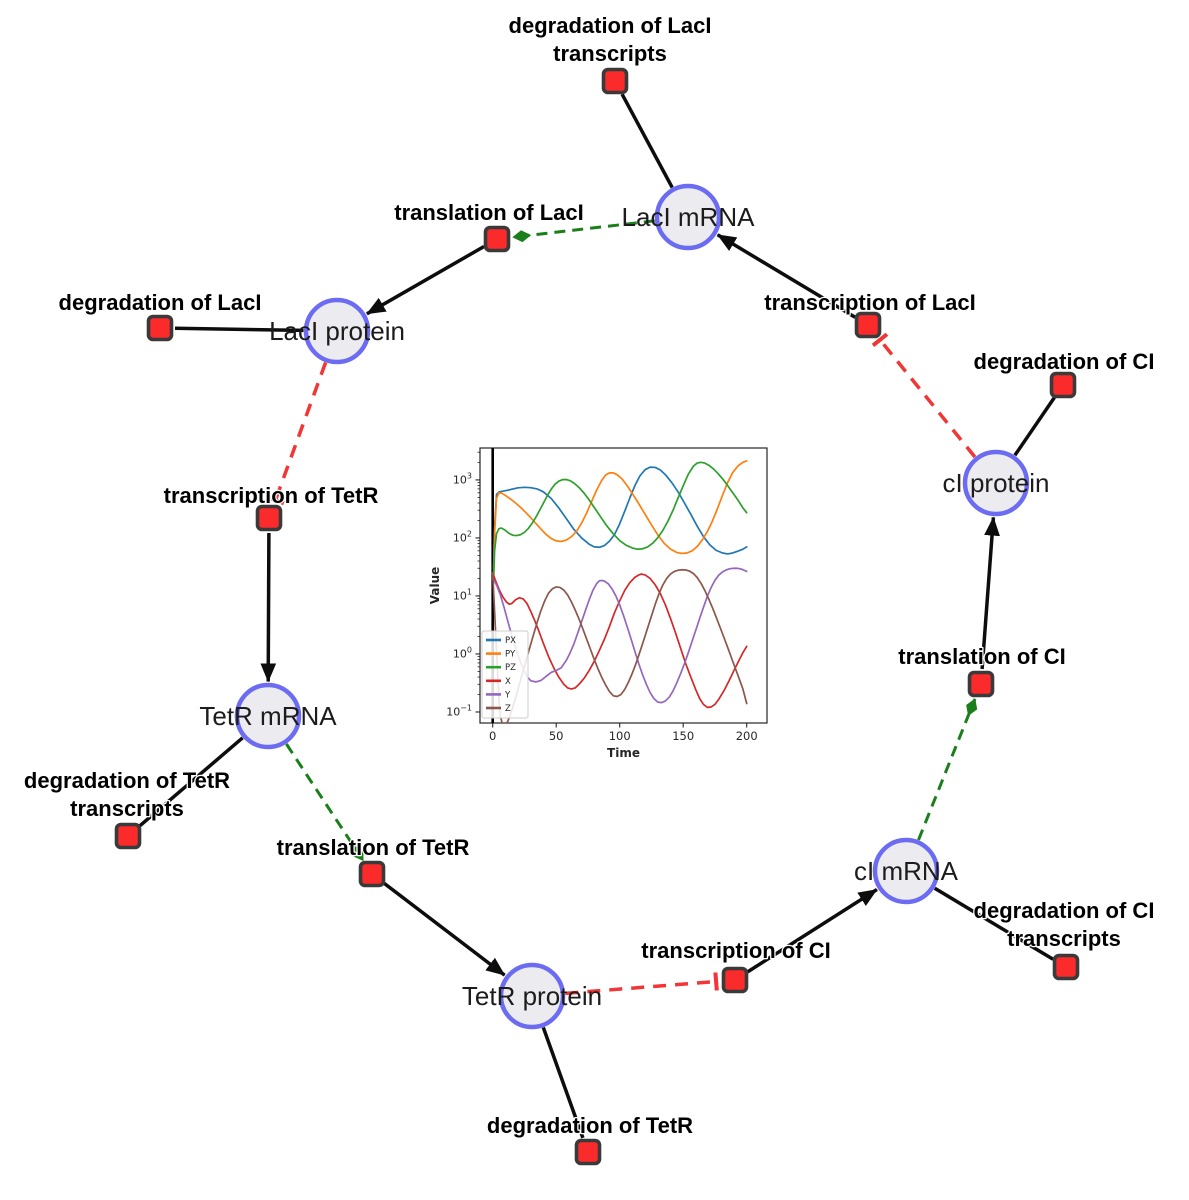 The width and height of the screenshot is (1189, 1200). I want to click on species-node-laci_mrna, so click(688, 217).